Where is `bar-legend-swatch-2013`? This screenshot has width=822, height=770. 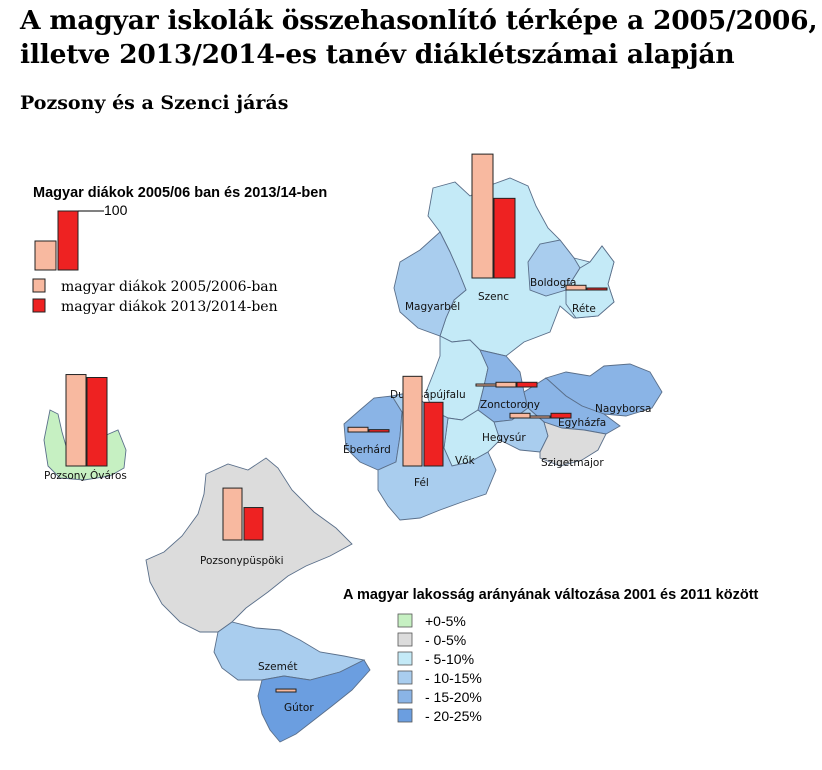
bar-legend-swatch-2013 is located at coordinates (39, 305).